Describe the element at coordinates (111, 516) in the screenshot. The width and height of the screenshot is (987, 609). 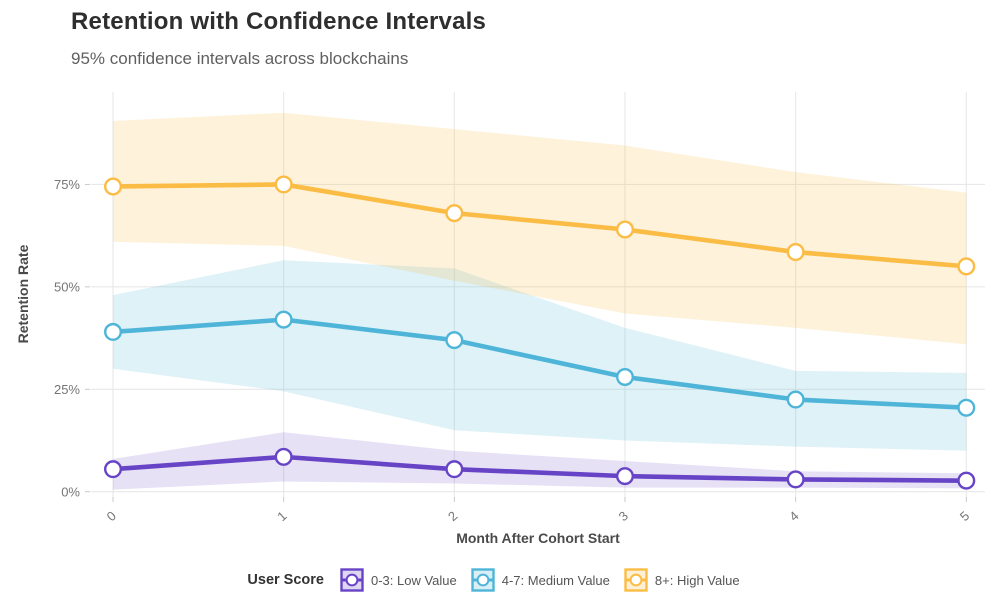
I see `x-tick-label: 0` at that location.